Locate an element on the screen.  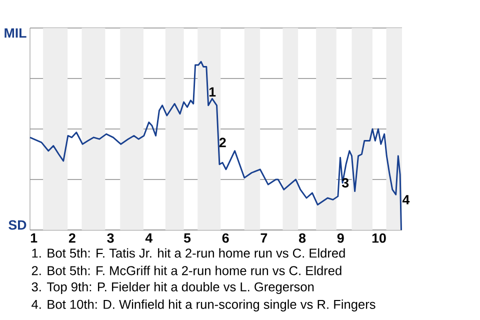
x-tick-label: 2 is located at coordinates (72, 238).